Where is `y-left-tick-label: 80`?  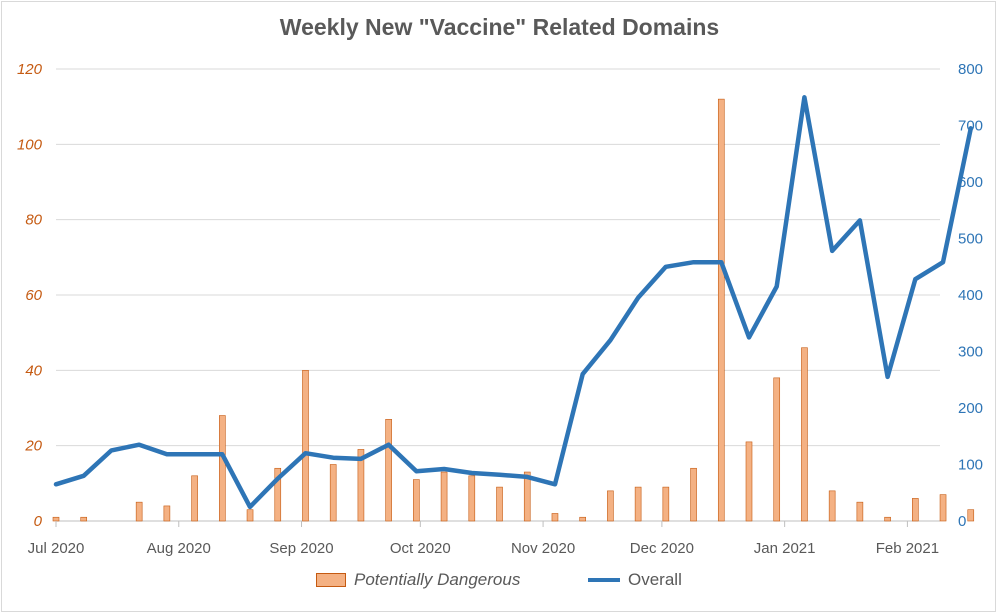 y-left-tick-label: 80 is located at coordinates (33, 220).